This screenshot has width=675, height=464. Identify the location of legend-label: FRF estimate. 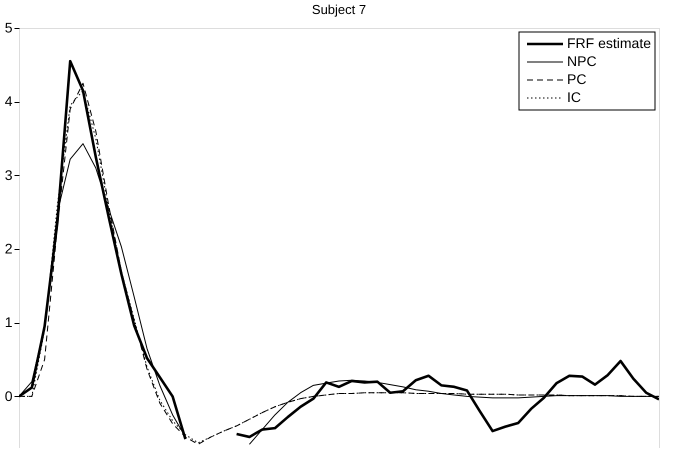
(609, 43).